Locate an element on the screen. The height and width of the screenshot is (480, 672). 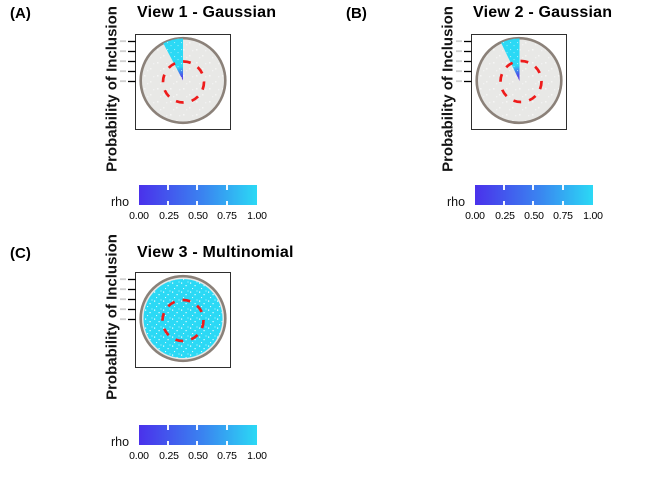
panel-label-c: (C) is located at coordinates (20, 253).